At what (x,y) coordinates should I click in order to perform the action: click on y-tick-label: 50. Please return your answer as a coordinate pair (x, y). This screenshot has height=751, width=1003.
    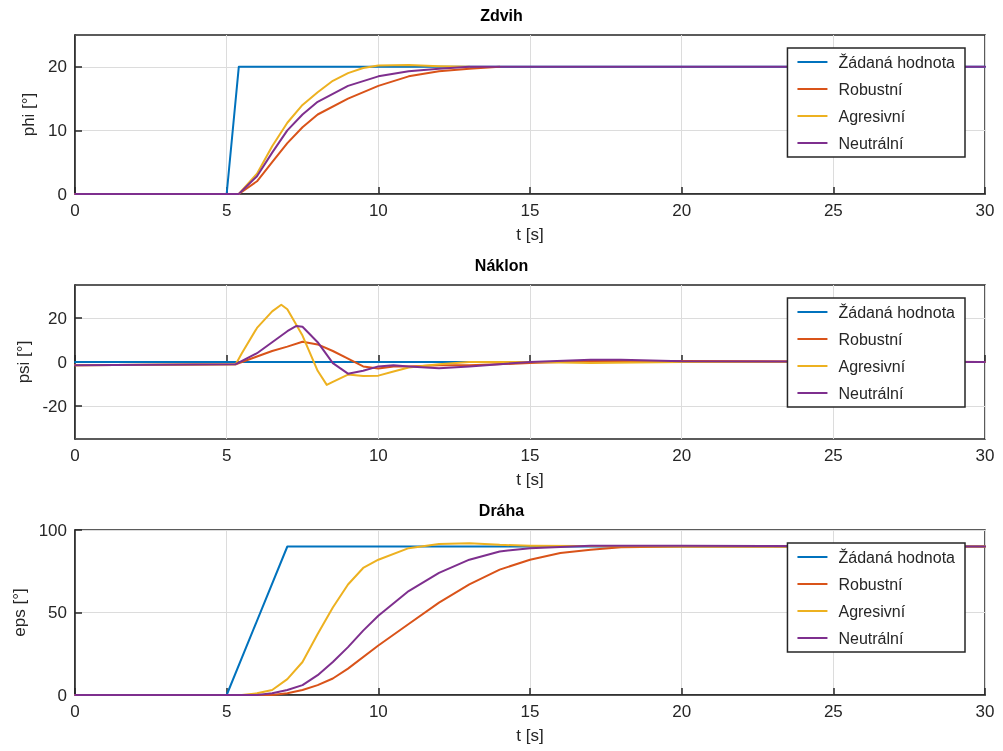
    Looking at the image, I should click on (57, 612).